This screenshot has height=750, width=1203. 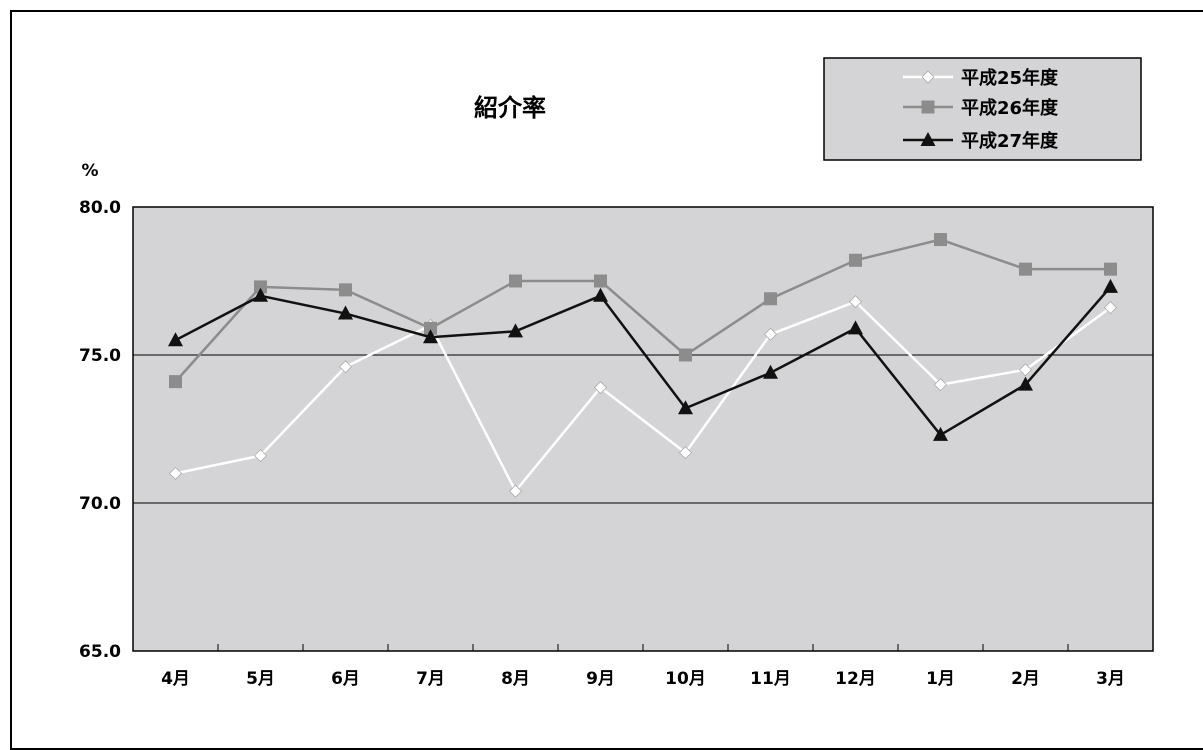 What do you see at coordinates (855, 679) in the screenshot?
I see `x-tick-label: 12月` at bounding box center [855, 679].